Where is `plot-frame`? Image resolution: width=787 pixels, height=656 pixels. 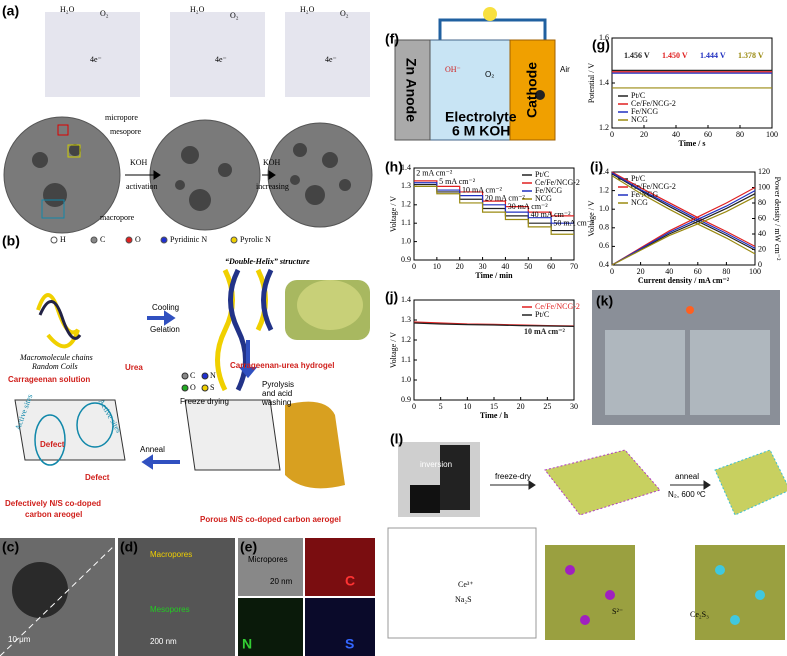 plot-frame is located at coordinates (494, 214).